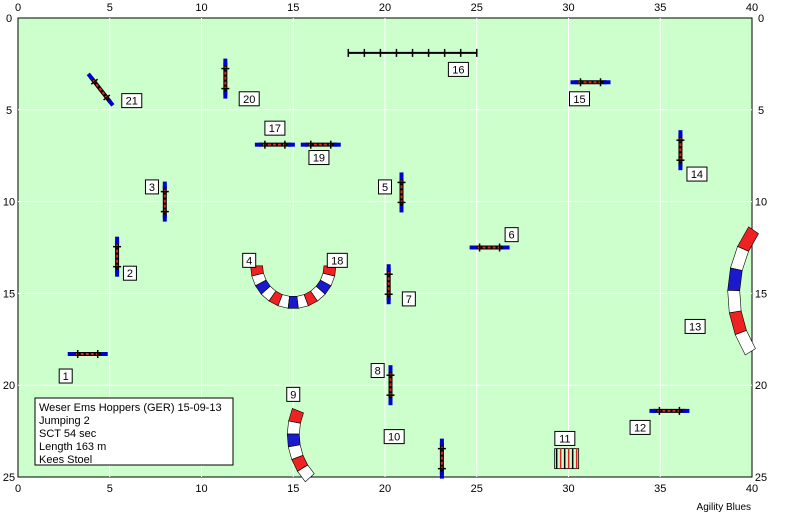 This screenshot has width=800, height=514. What do you see at coordinates (761, 111) in the screenshot?
I see `y-tick-label: 5` at bounding box center [761, 111].